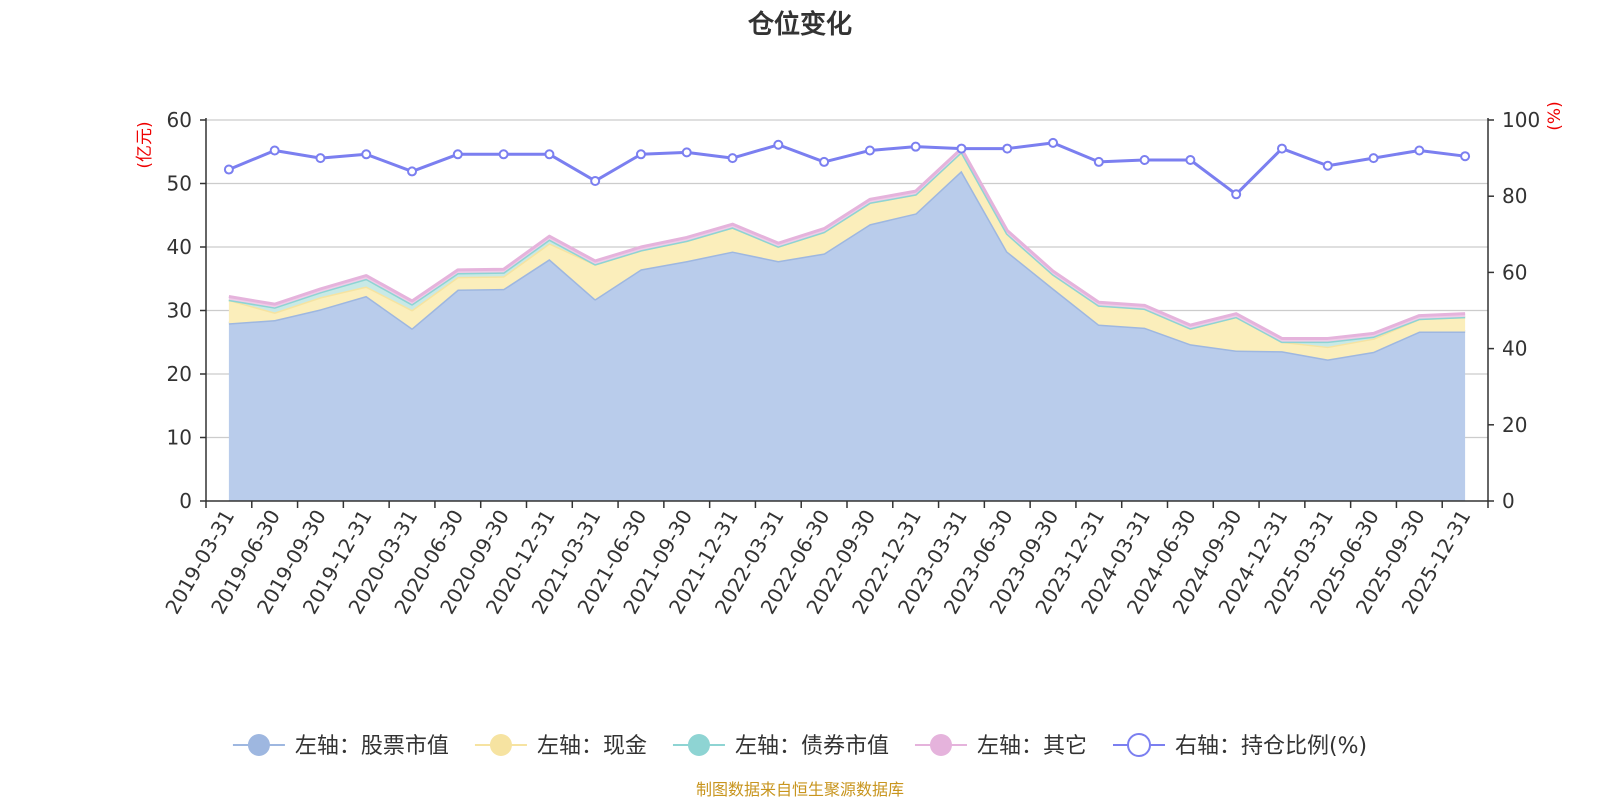 This screenshot has height=800, width=1600. I want to click on left-axis-tick-label: 10, so click(179, 438).